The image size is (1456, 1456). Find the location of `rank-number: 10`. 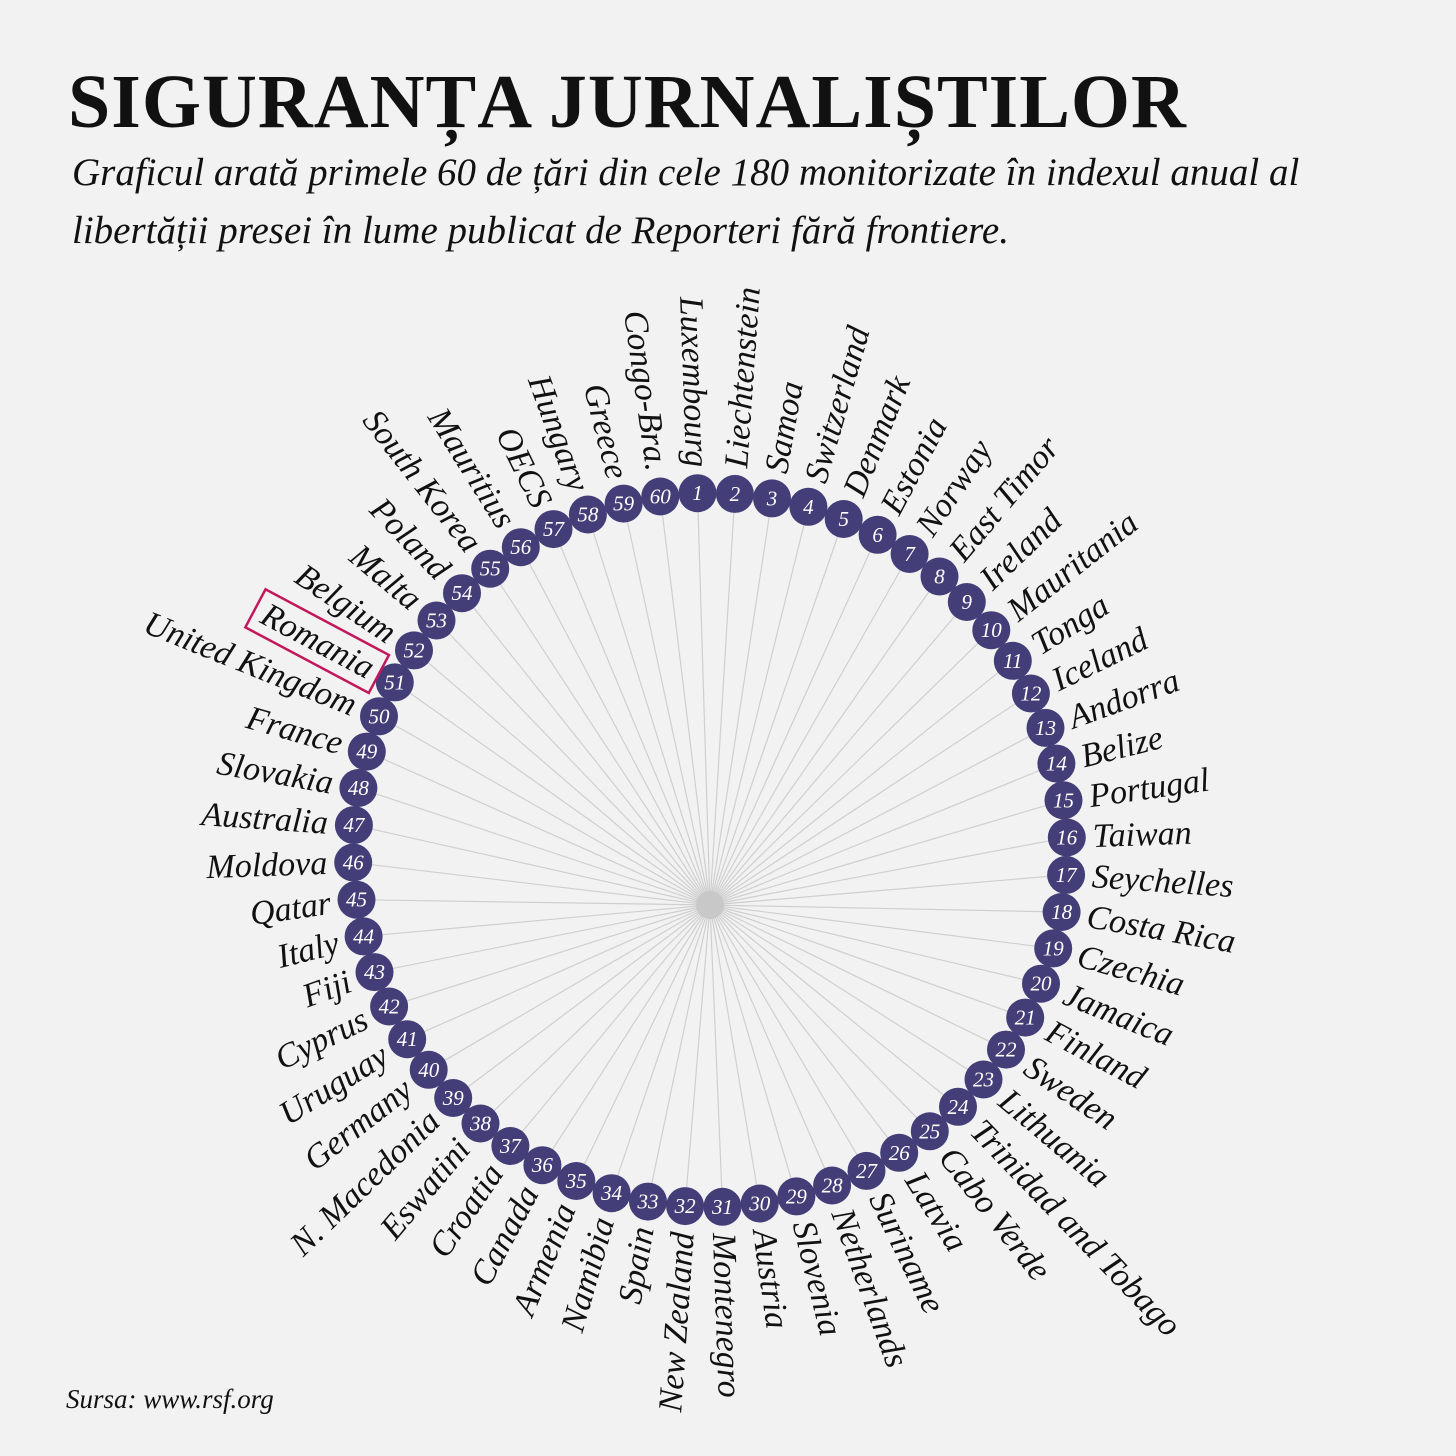

rank-number: 10 is located at coordinates (992, 630).